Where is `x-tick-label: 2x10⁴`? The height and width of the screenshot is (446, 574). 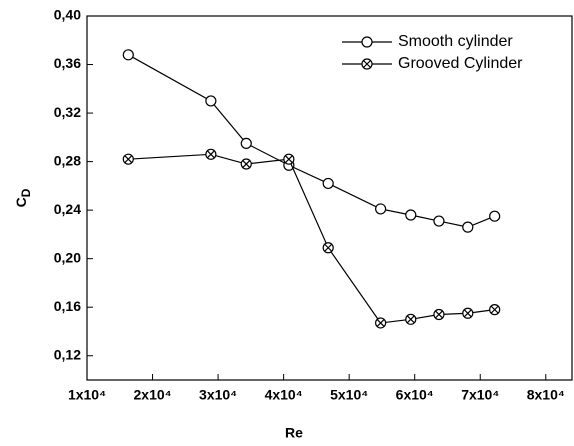
x-tick-label: 2x10⁴ is located at coordinates (153, 395).